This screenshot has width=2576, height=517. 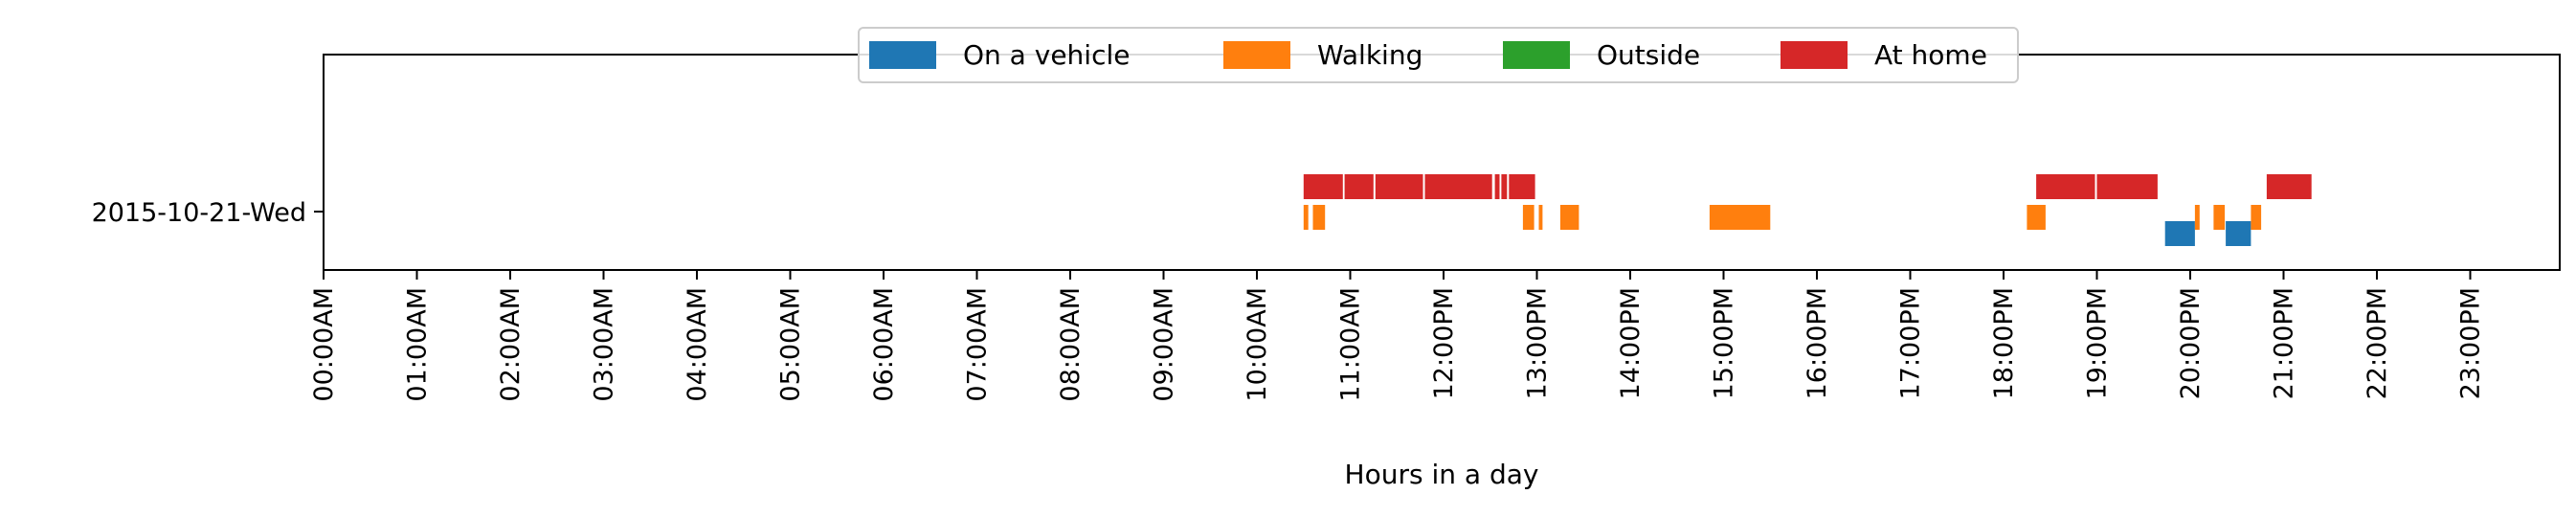 I want to click on legend: On a vehicle Walking Outside At home, so click(x=1438, y=55).